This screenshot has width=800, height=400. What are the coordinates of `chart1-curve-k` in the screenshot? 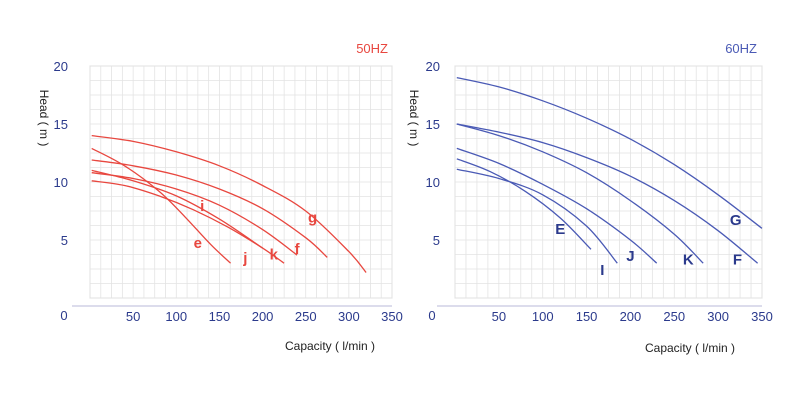 It's located at (194, 214).